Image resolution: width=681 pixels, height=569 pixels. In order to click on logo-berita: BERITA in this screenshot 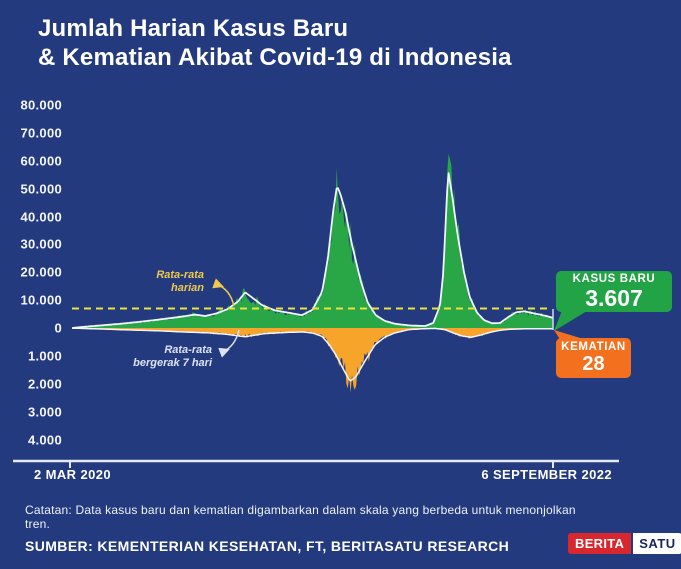, I will do `click(600, 543)`.